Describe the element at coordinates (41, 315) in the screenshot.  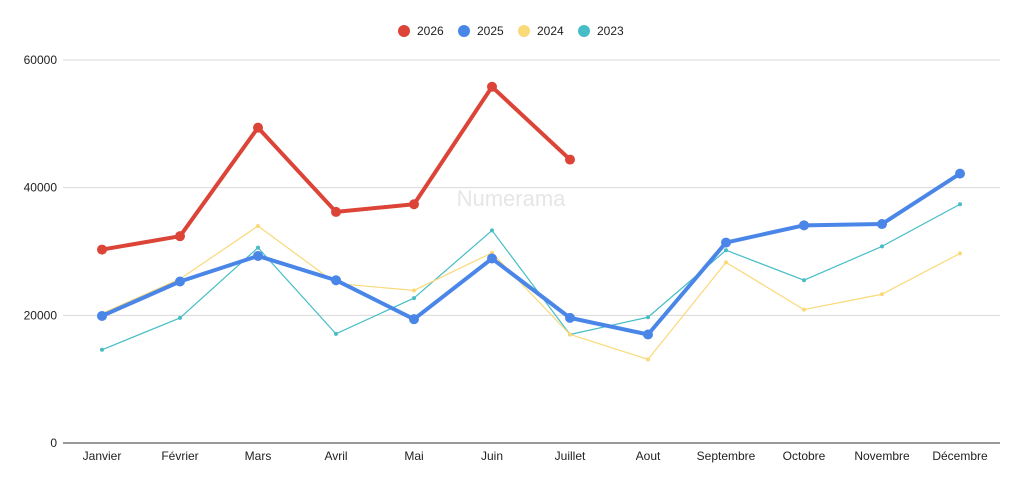
I see `y-tick-label: 20000` at that location.